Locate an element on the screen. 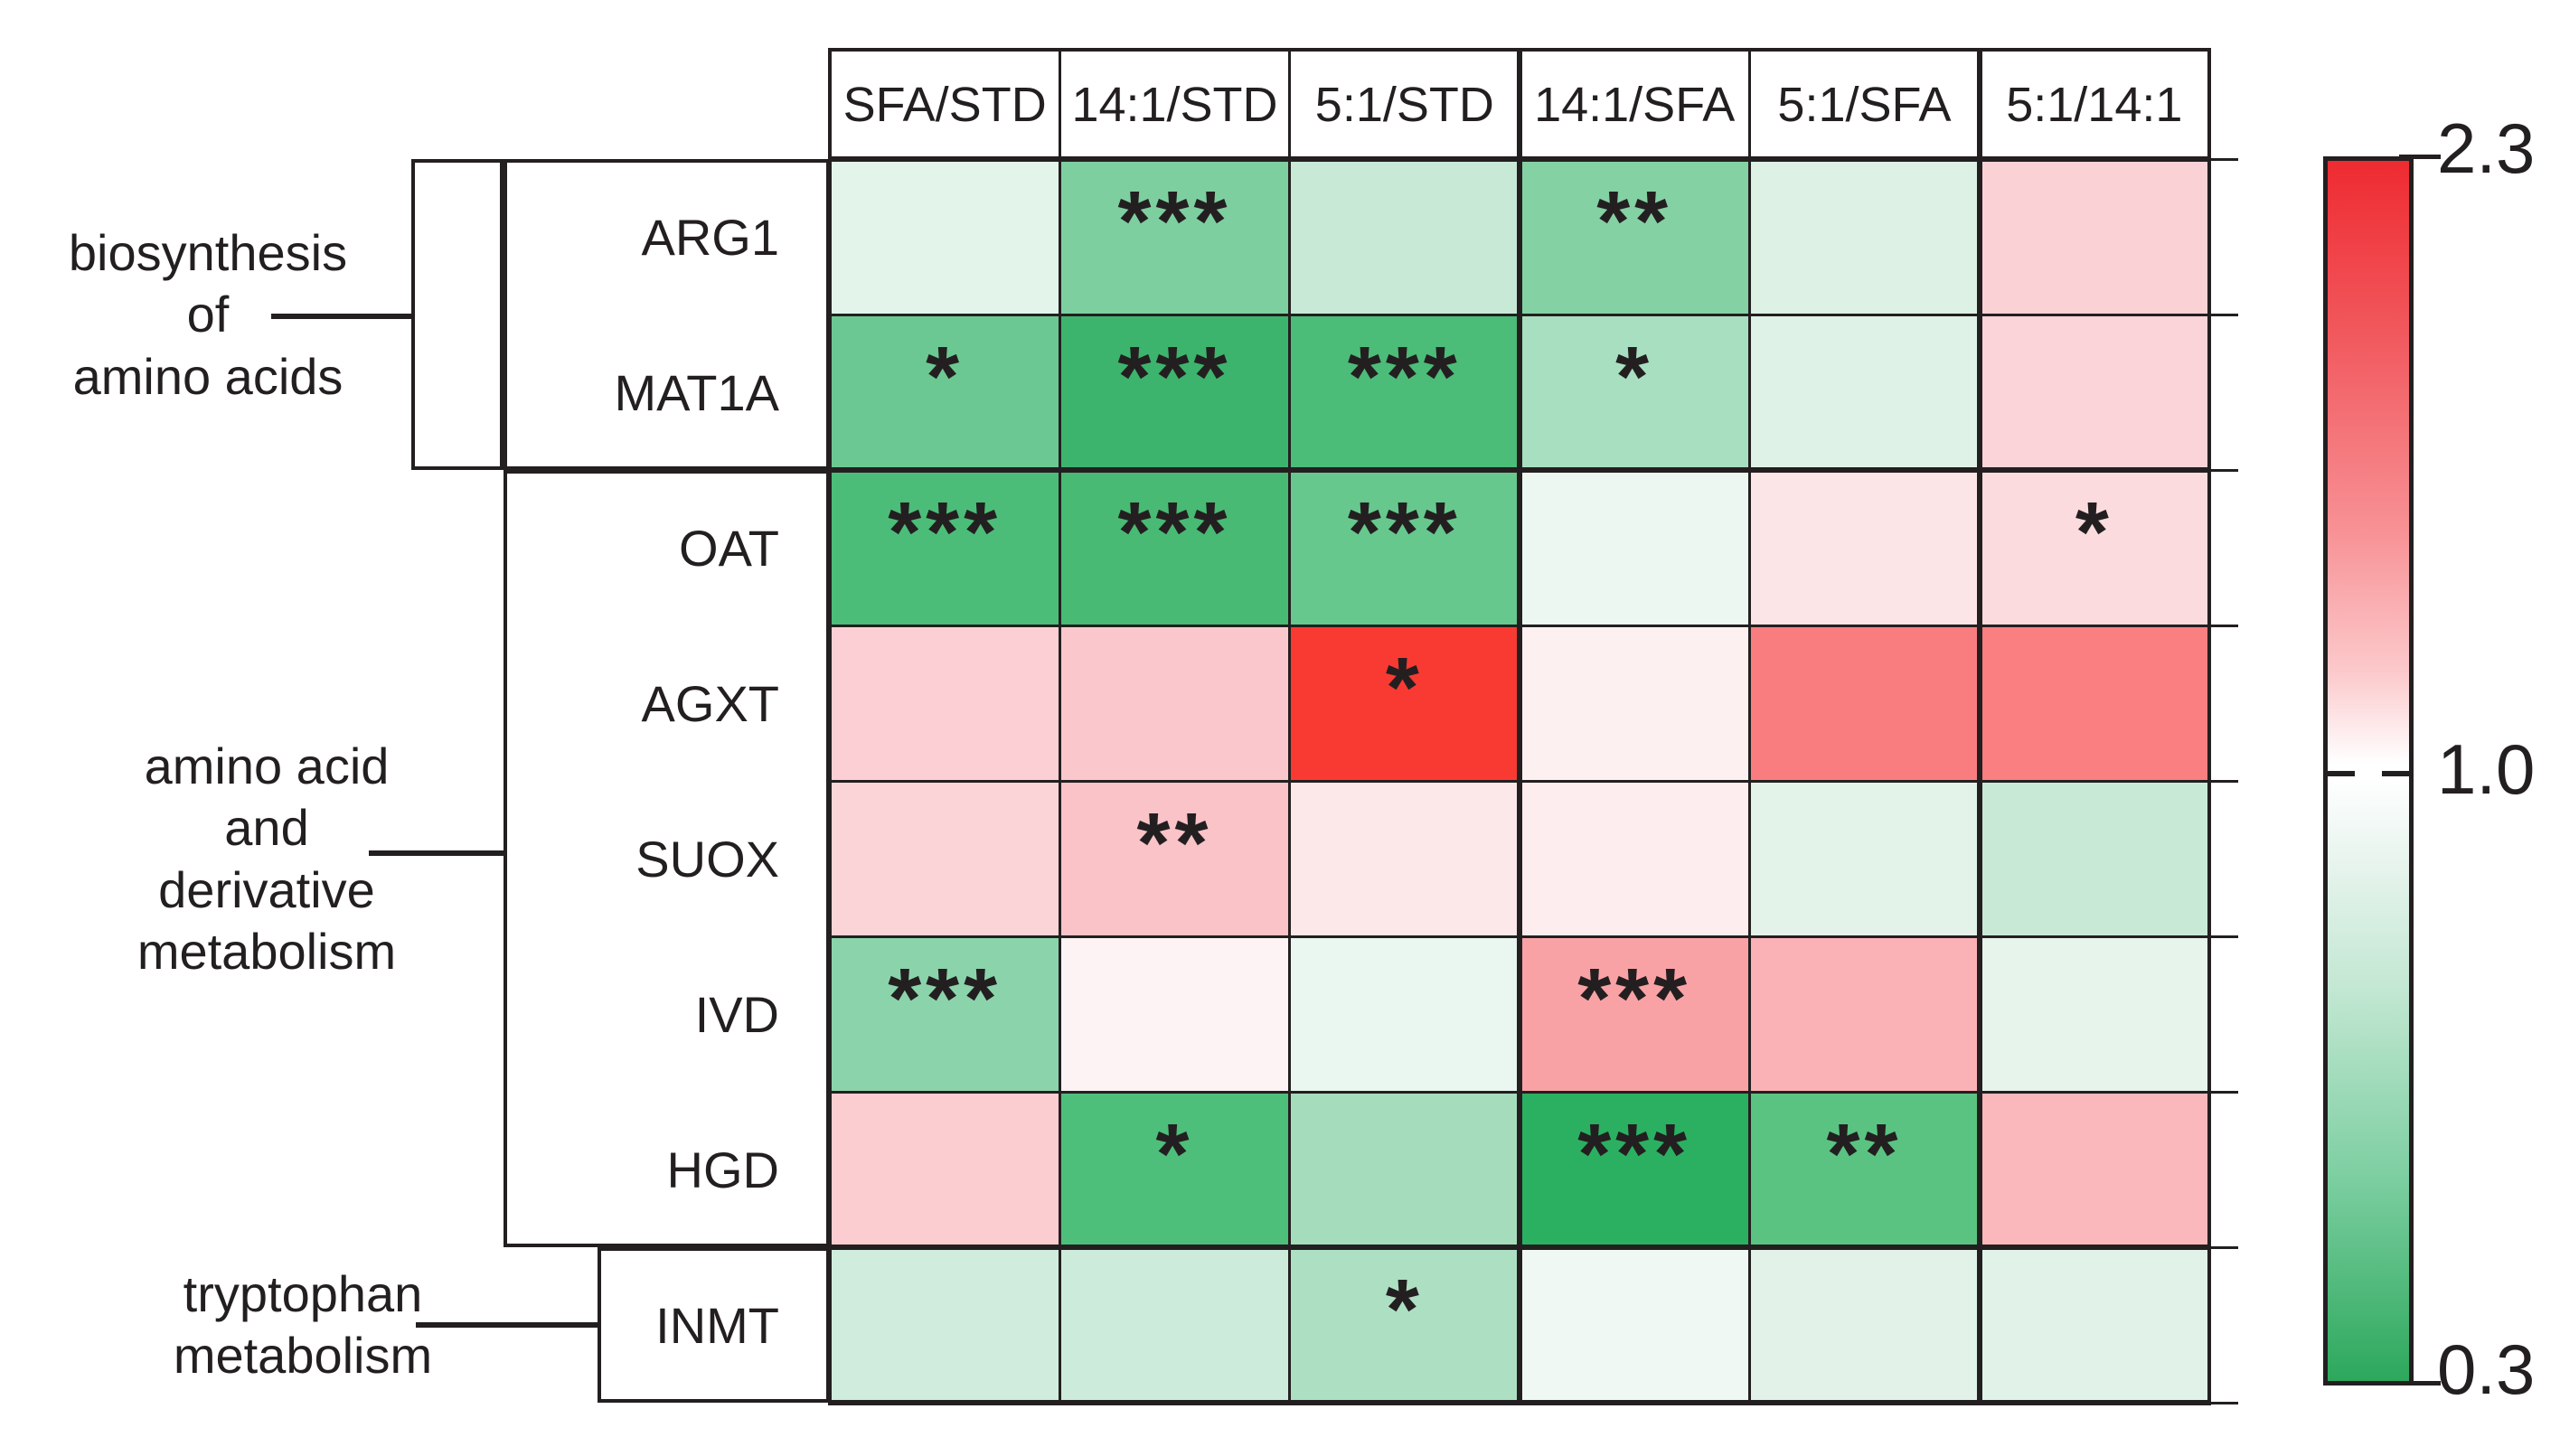  row-group-label-line: and is located at coordinates (266, 828).